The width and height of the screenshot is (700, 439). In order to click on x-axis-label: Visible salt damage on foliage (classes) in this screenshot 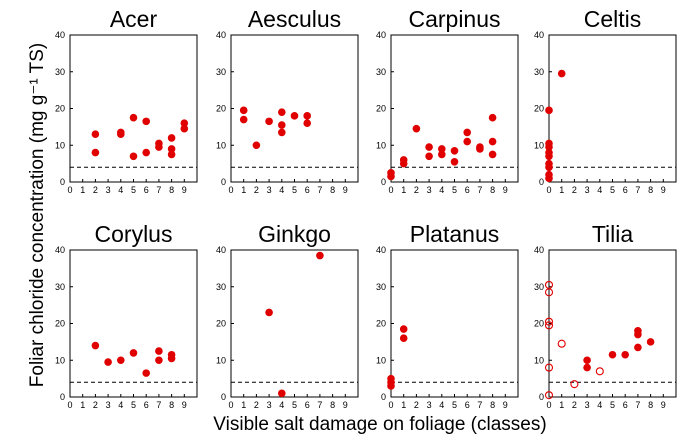, I will do `click(379, 424)`.